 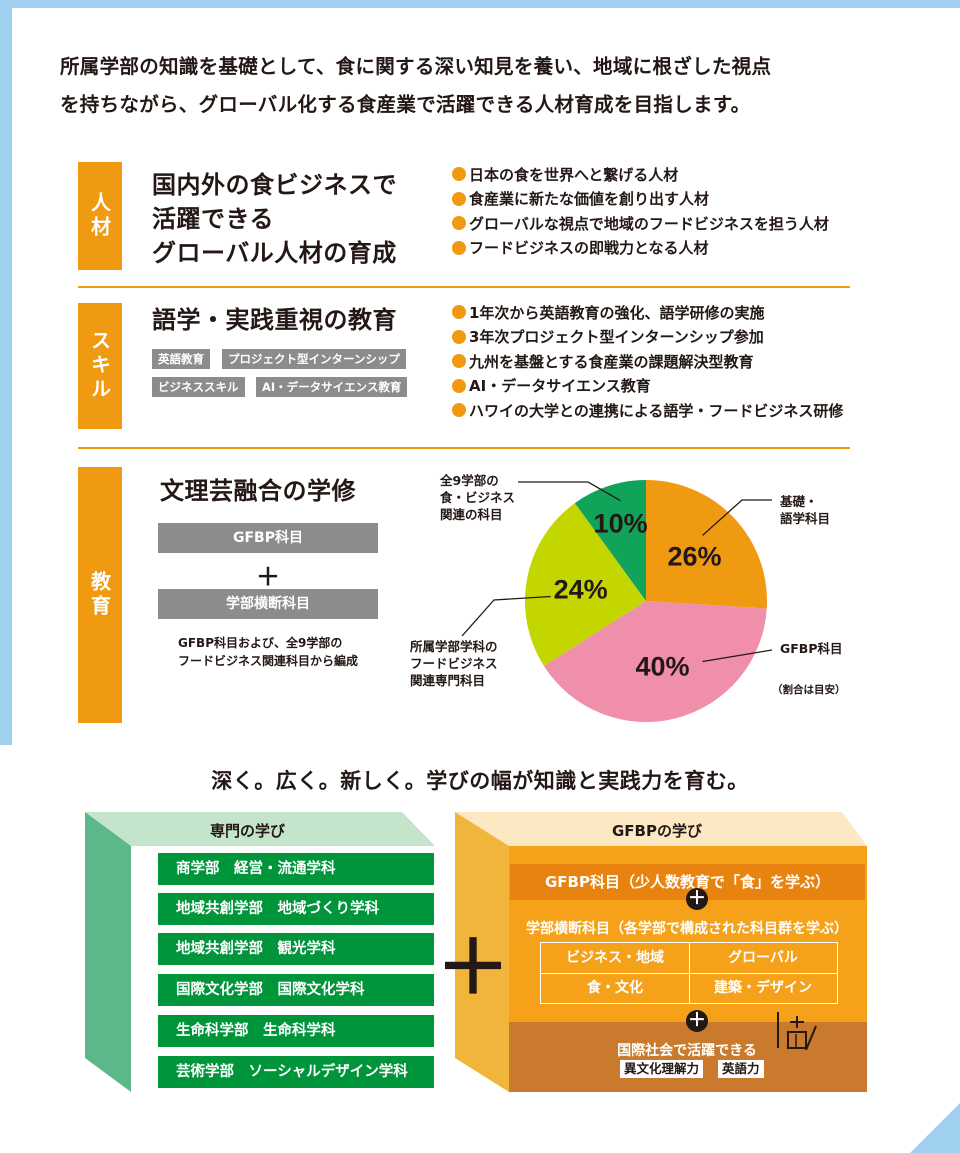 I want to click on skill-badge: 異文化理解力, so click(x=662, y=1069).